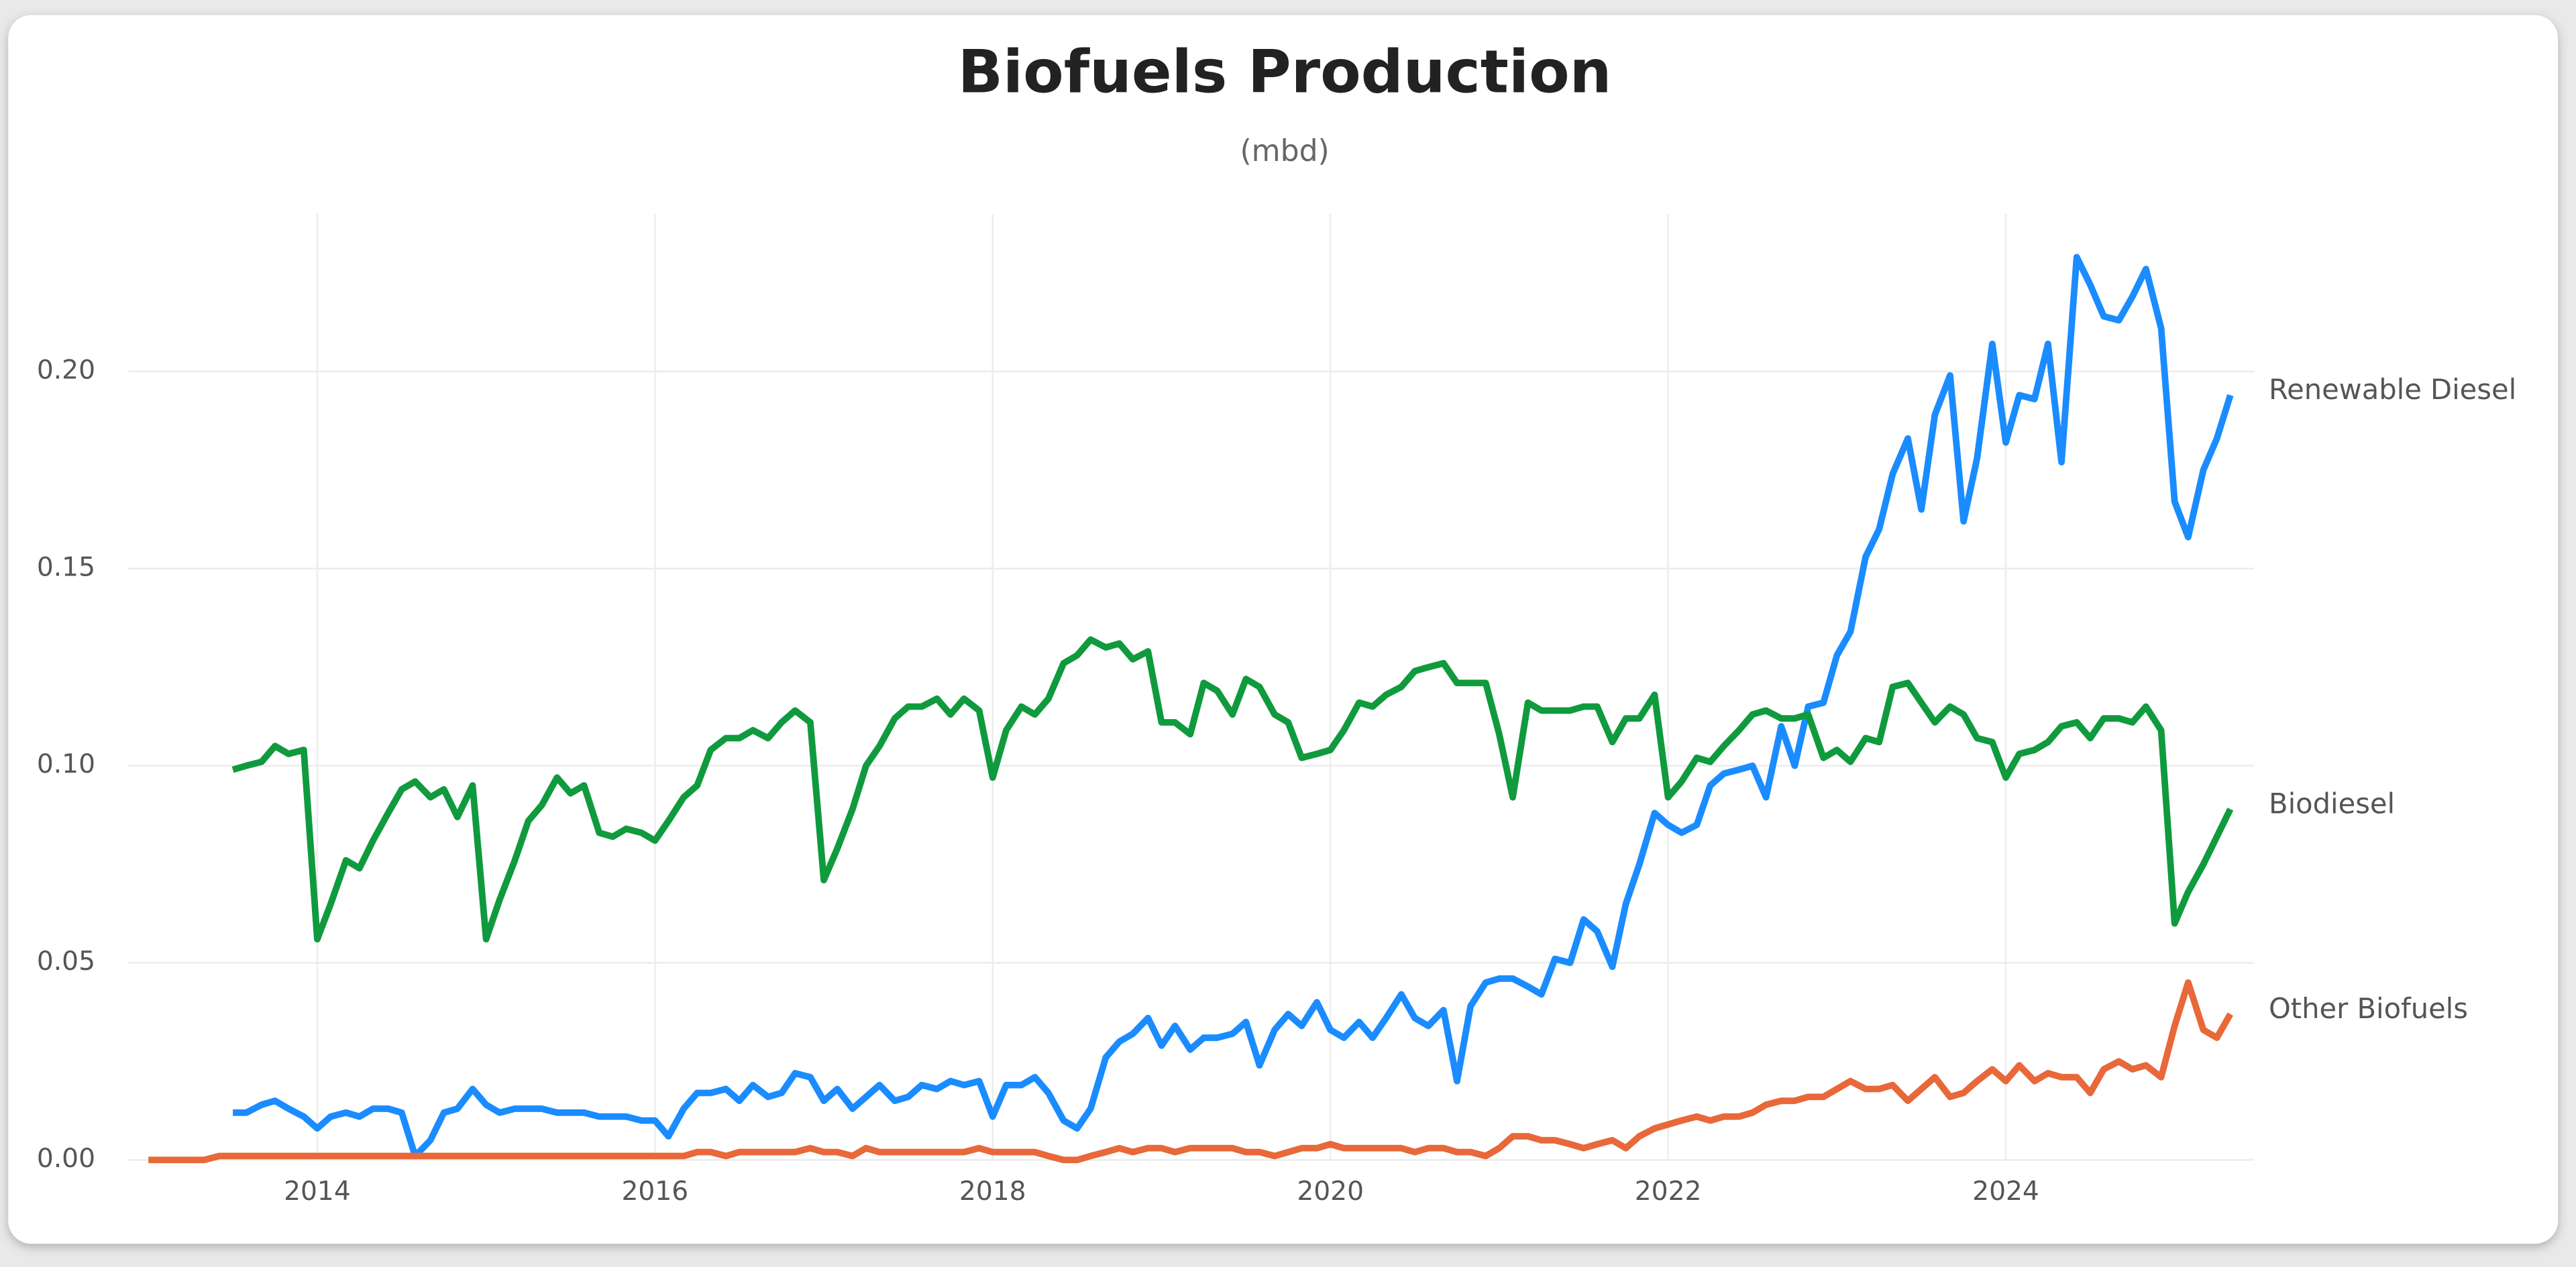 This screenshot has height=1267, width=2576. What do you see at coordinates (2005, 1191) in the screenshot?
I see `x-tick-label: 2024` at bounding box center [2005, 1191].